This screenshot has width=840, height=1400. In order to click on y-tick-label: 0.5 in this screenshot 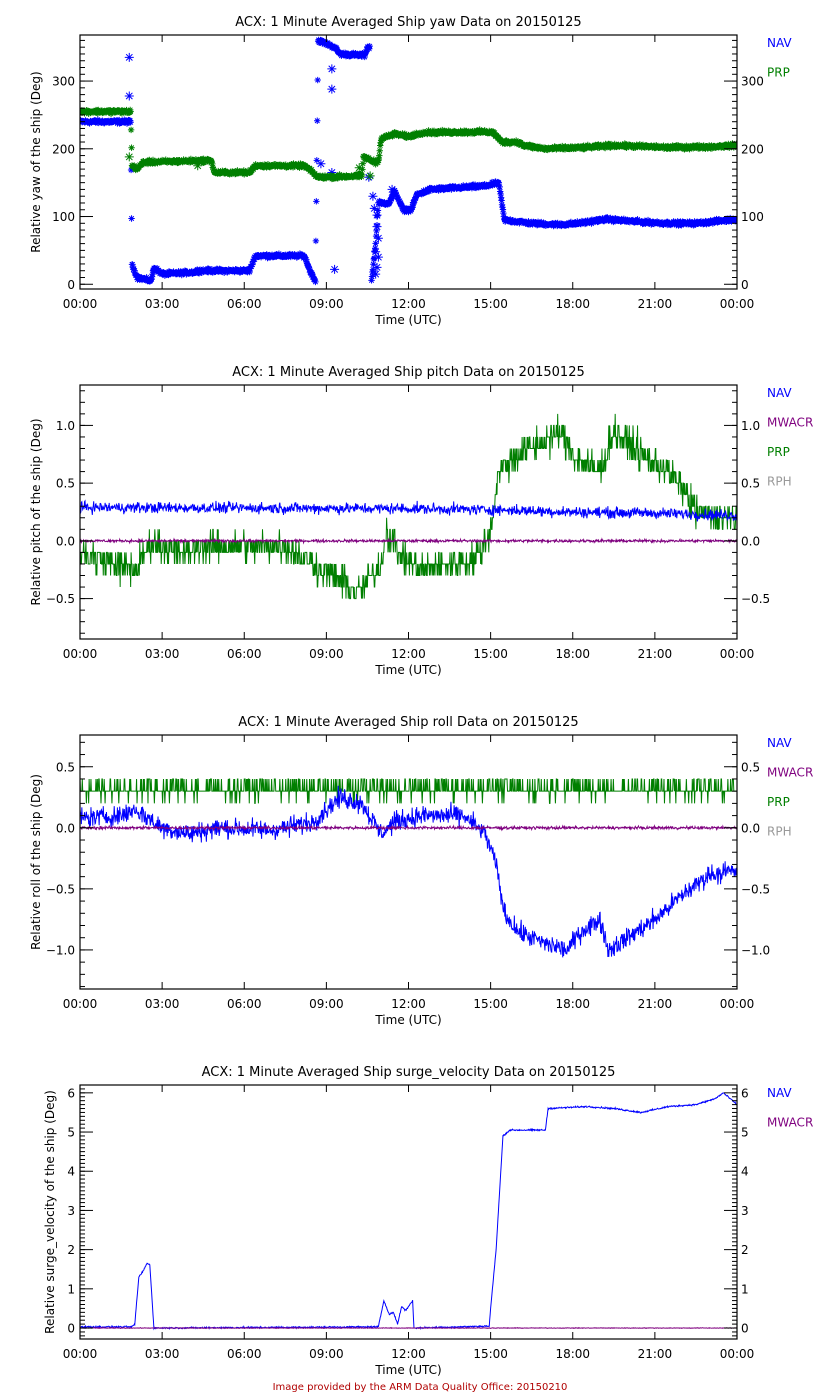, I will do `click(65, 484)`.